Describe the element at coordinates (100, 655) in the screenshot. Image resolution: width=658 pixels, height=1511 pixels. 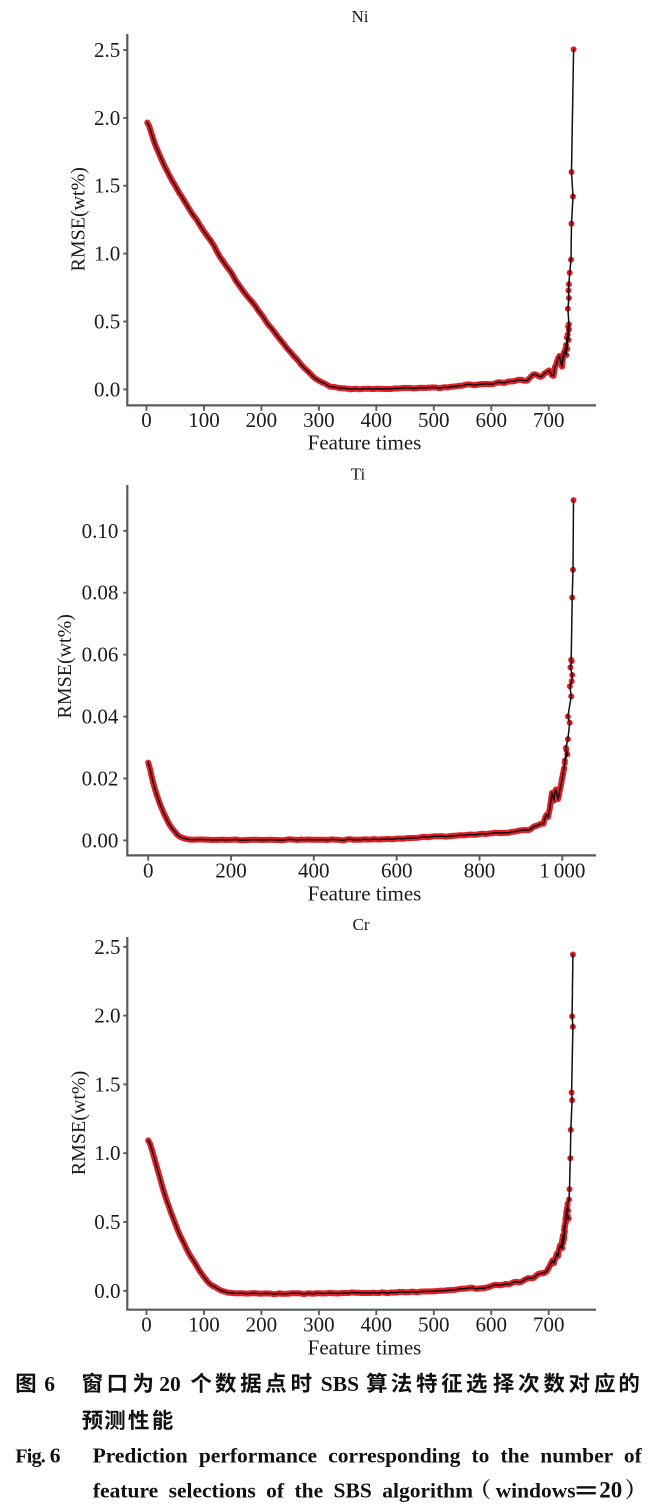
I see `svg-text: 0.06` at that location.